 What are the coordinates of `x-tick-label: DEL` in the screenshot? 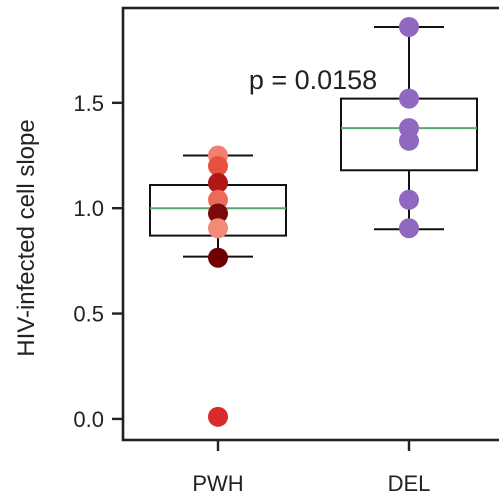 It's located at (409, 483).